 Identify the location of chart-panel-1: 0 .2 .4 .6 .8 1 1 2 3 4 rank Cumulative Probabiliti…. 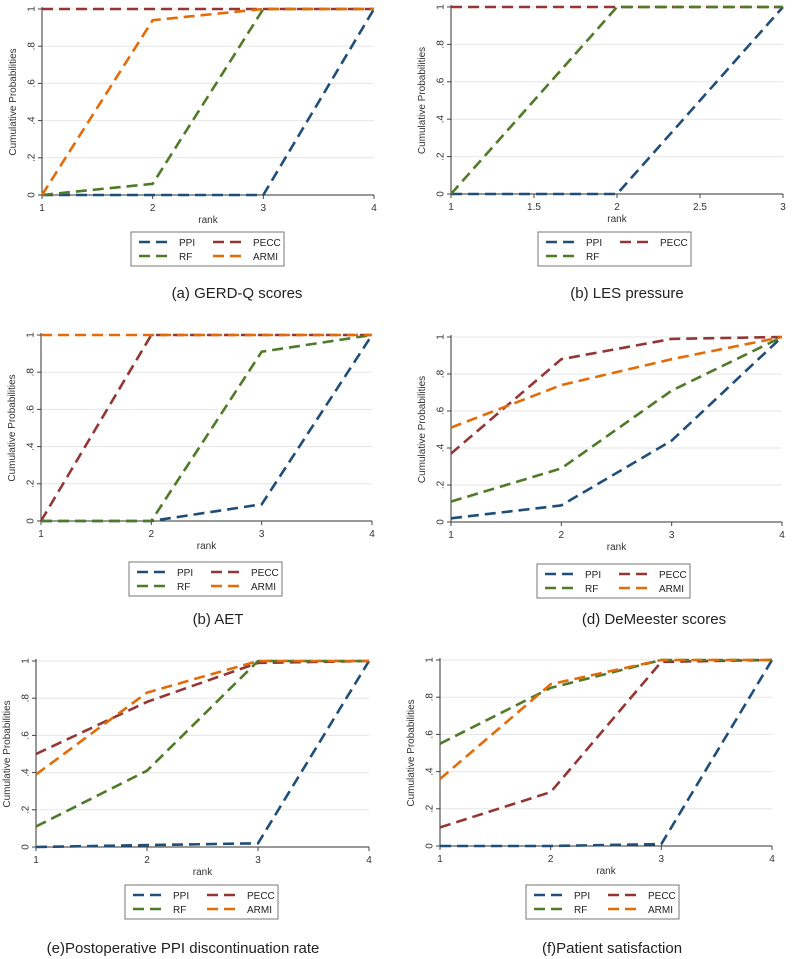
(192, 154).